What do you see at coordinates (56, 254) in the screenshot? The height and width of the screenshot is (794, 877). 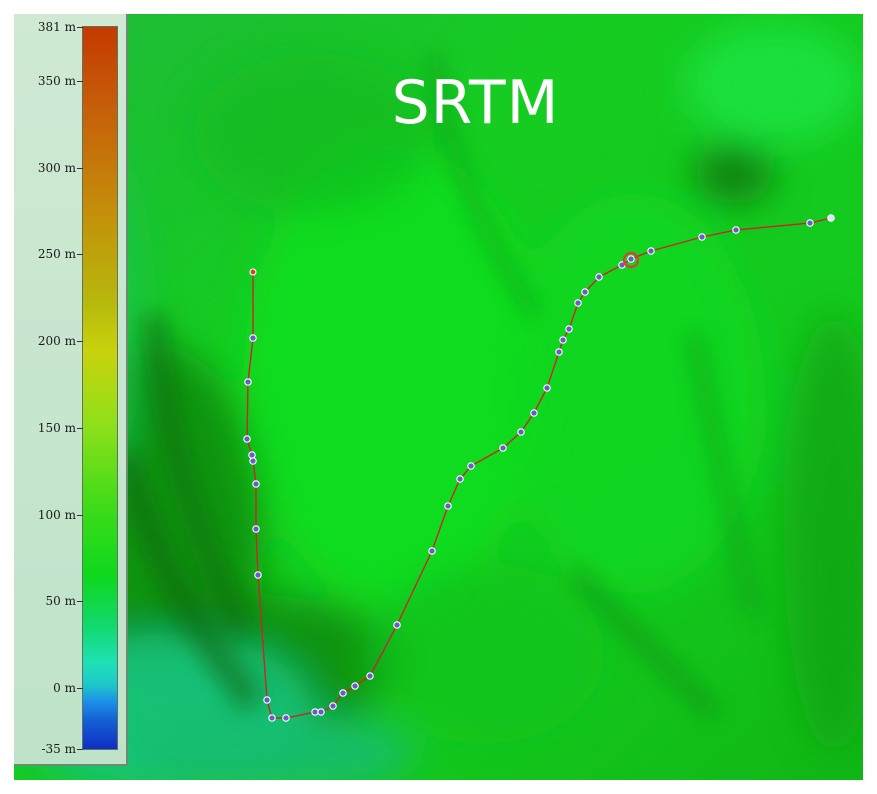 I see `elevation-tick-label: 250 m` at bounding box center [56, 254].